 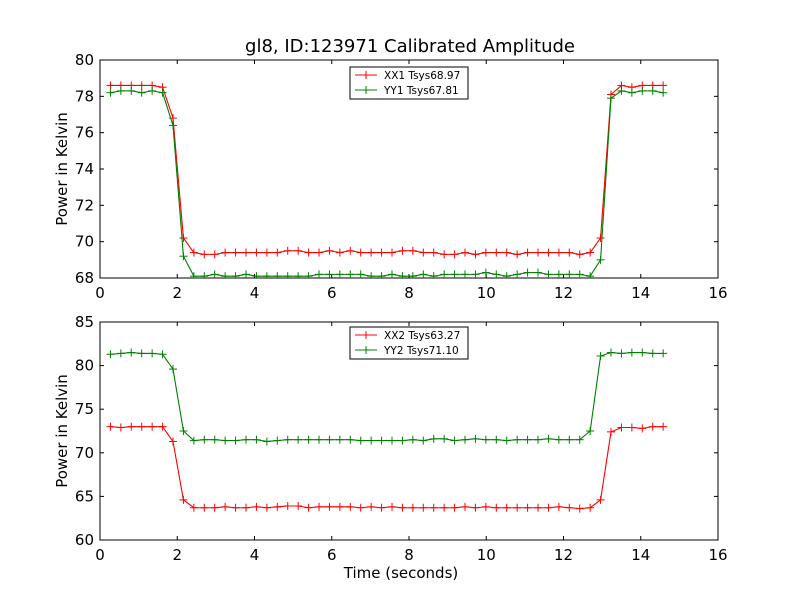 What do you see at coordinates (717, 555) in the screenshot?
I see `x-tick-label: 16` at bounding box center [717, 555].